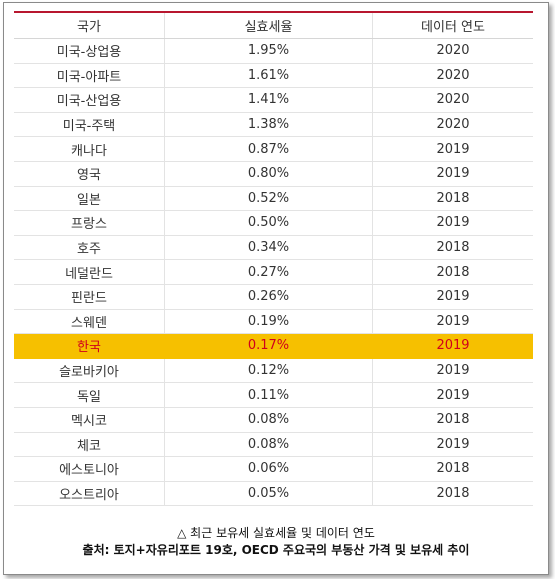 Image resolution: width=555 pixels, height=579 pixels. Describe the element at coordinates (89, 299) in the screenshot. I see `country-cell: 핀란드` at that location.